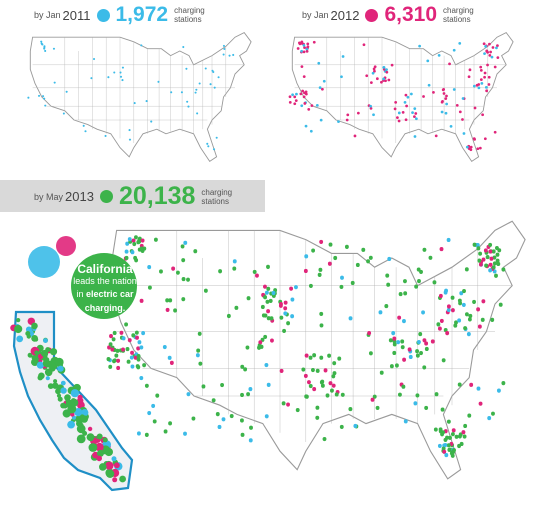 The height and width of the screenshot is (516, 550). I want to click on callout-title: California, so click(105, 269).